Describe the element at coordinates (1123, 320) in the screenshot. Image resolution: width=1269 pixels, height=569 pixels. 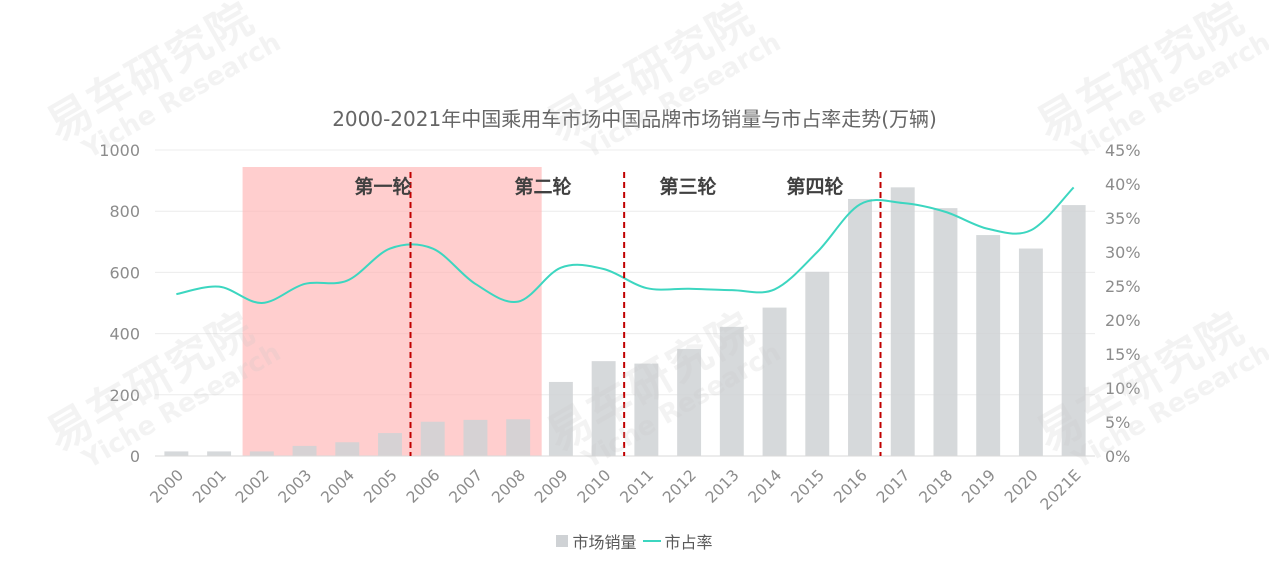
I see `right-tick-label: 20%` at that location.